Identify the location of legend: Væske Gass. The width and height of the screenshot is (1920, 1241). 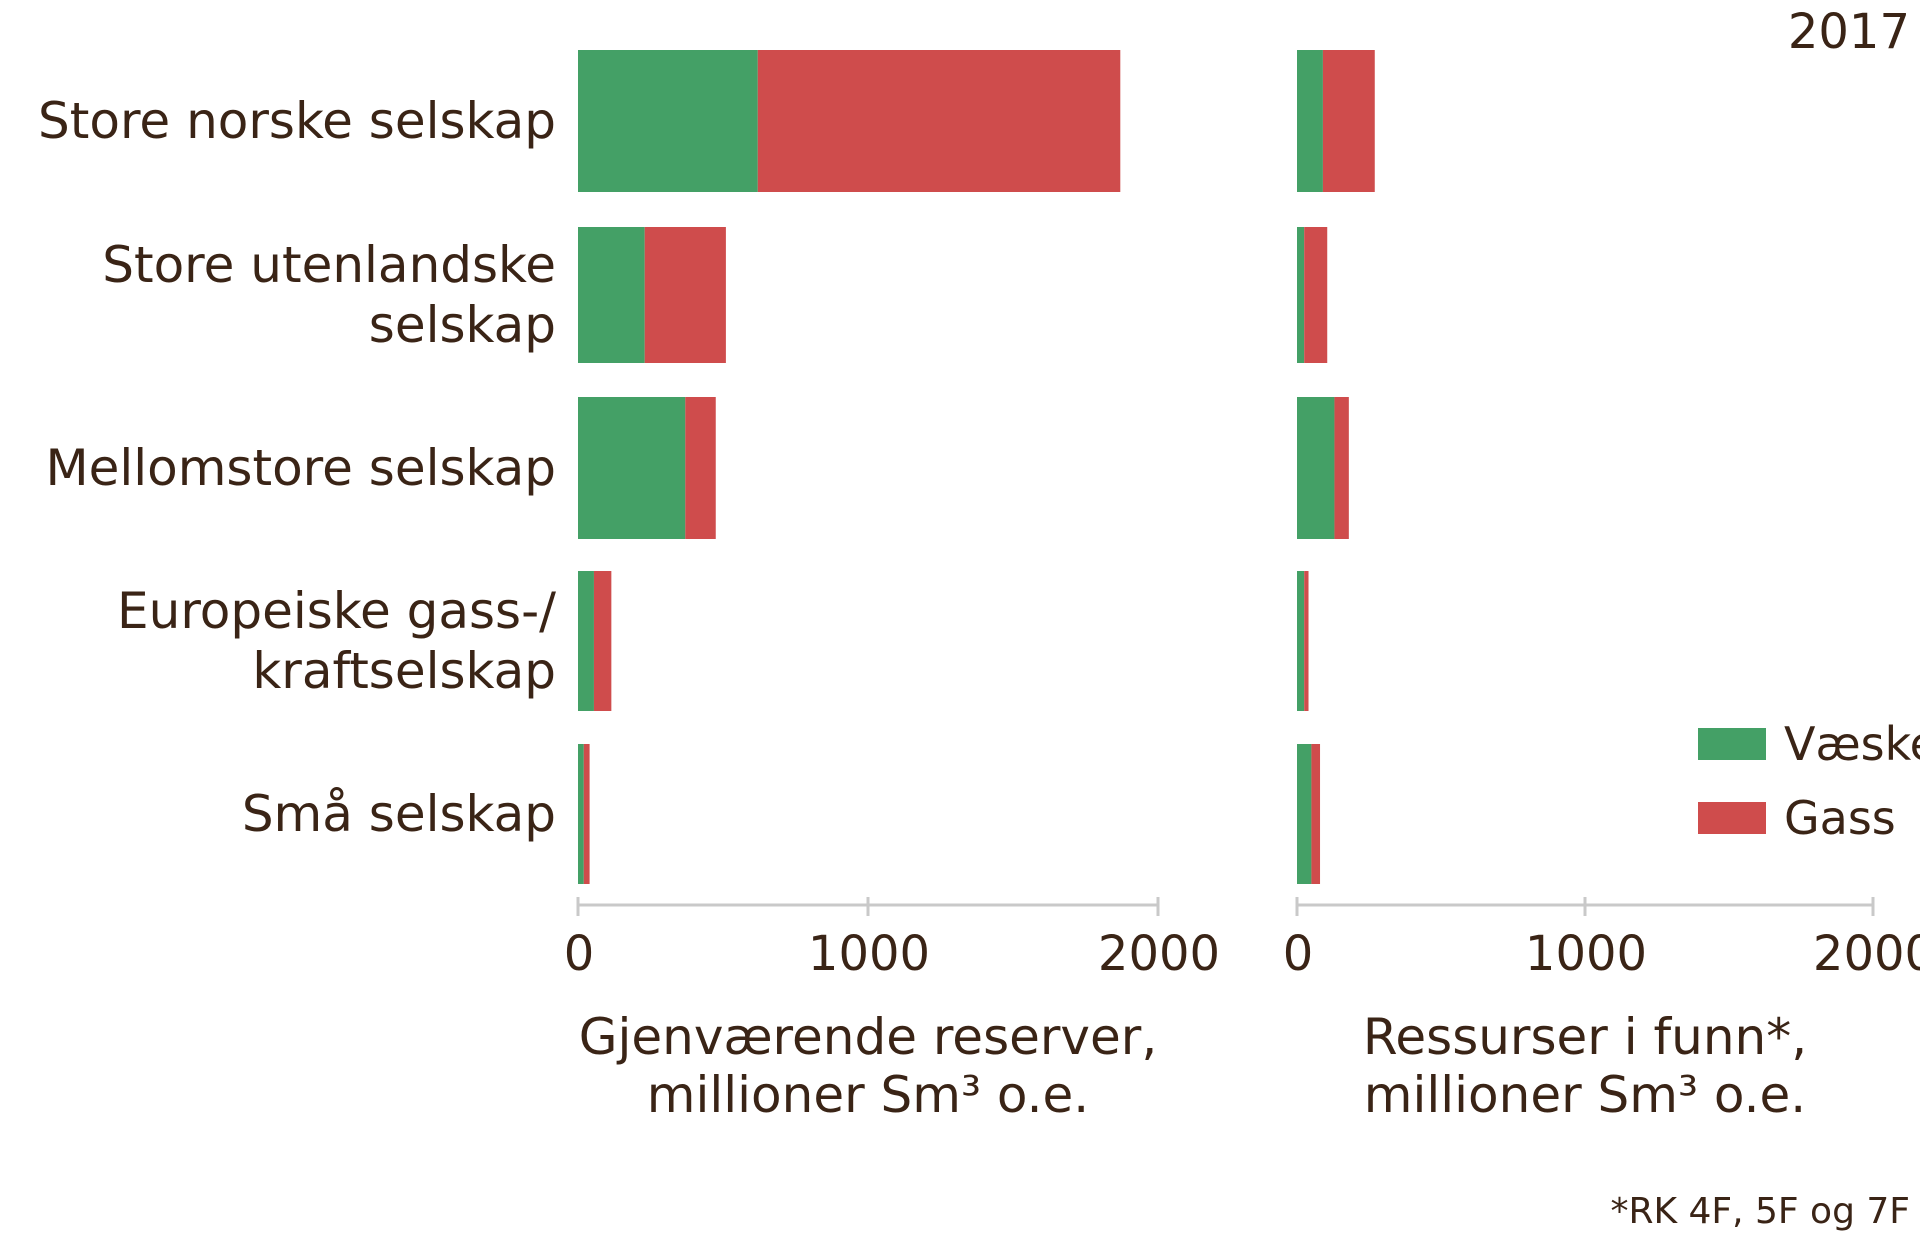
(1809, 781).